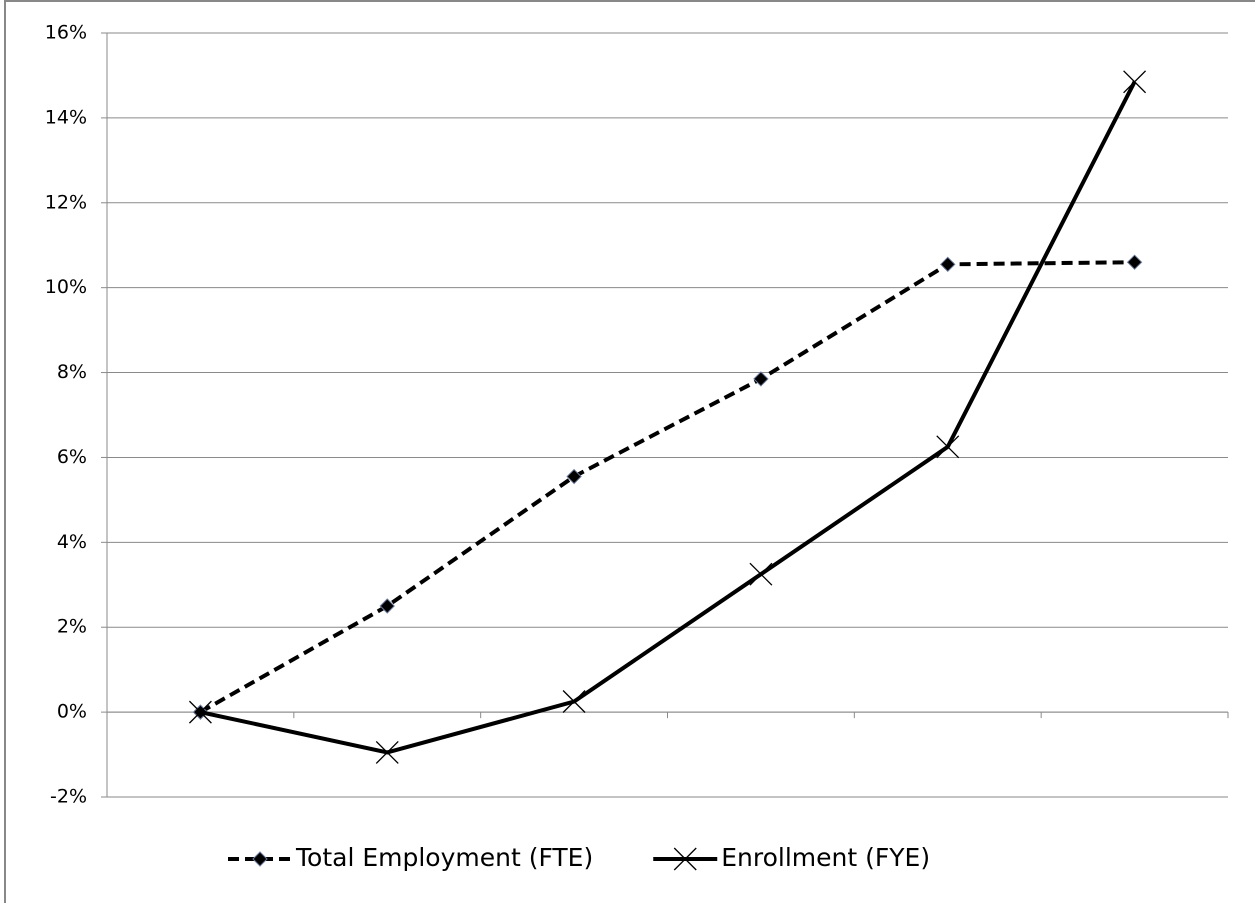  Describe the element at coordinates (66, 202) in the screenshot. I see `y-tick-label: 12%` at that location.